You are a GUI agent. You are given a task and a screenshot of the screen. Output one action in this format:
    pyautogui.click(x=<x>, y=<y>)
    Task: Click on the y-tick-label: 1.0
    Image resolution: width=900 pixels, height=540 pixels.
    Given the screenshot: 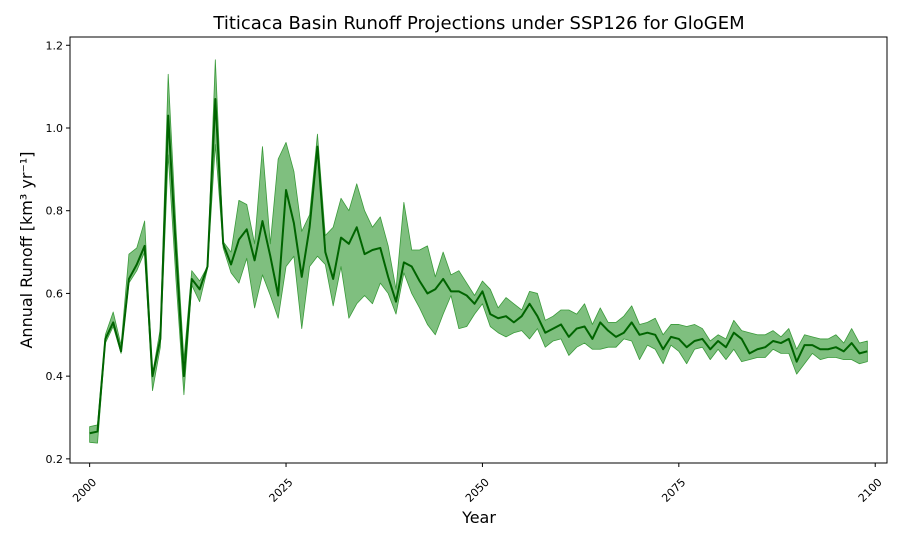 What is the action you would take?
    pyautogui.click(x=55, y=128)
    